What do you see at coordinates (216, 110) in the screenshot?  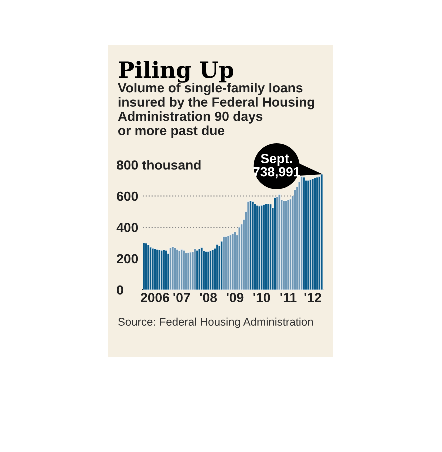 I see `chart-subtitle: Volume of single-family loans insured by the Federal Housing Administration 90 days or more past due` at bounding box center [216, 110].